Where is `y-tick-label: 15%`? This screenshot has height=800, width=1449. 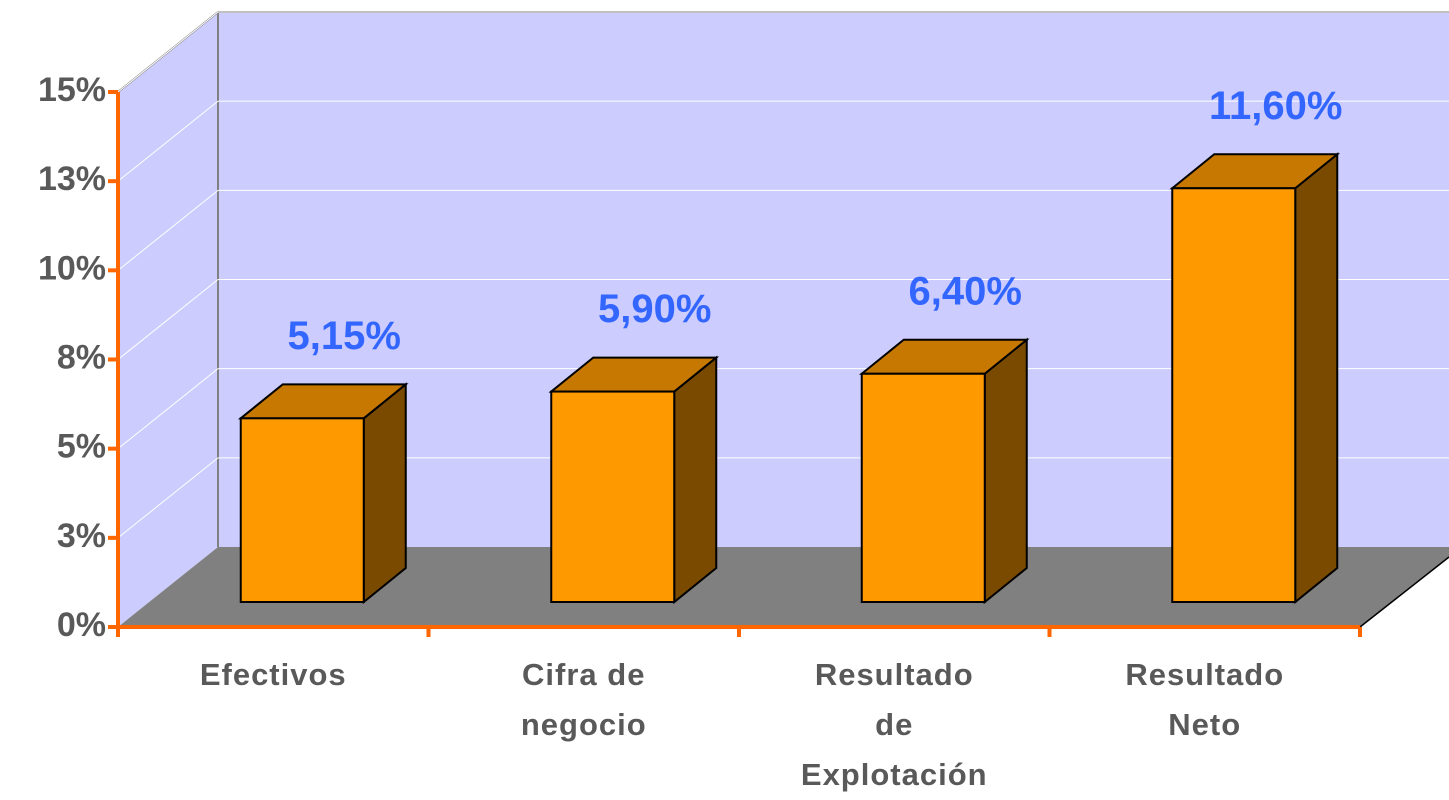
y-tick-label: 15% is located at coordinates (72, 90).